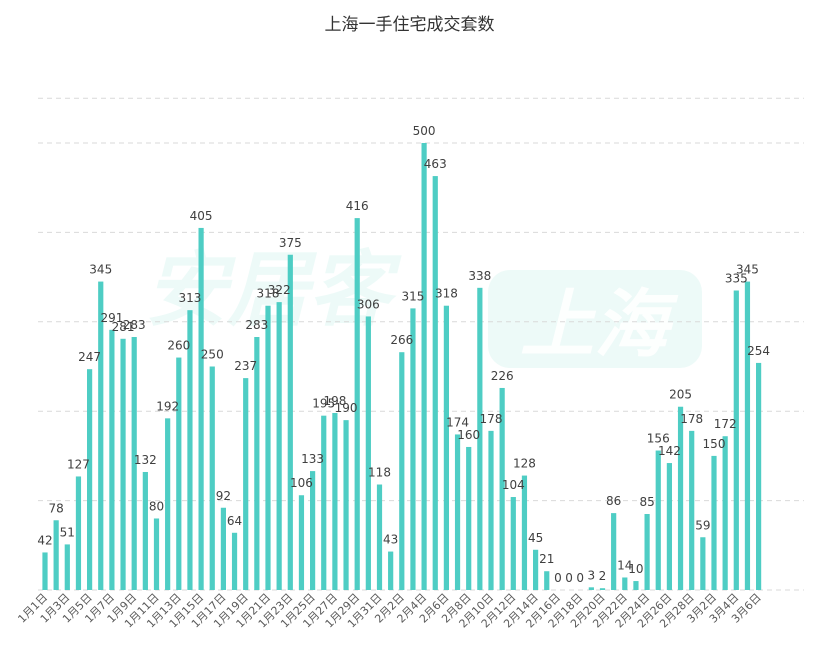 The image size is (819, 651). What do you see at coordinates (435, 164) in the screenshot?
I see `data-label: 463` at bounding box center [435, 164].